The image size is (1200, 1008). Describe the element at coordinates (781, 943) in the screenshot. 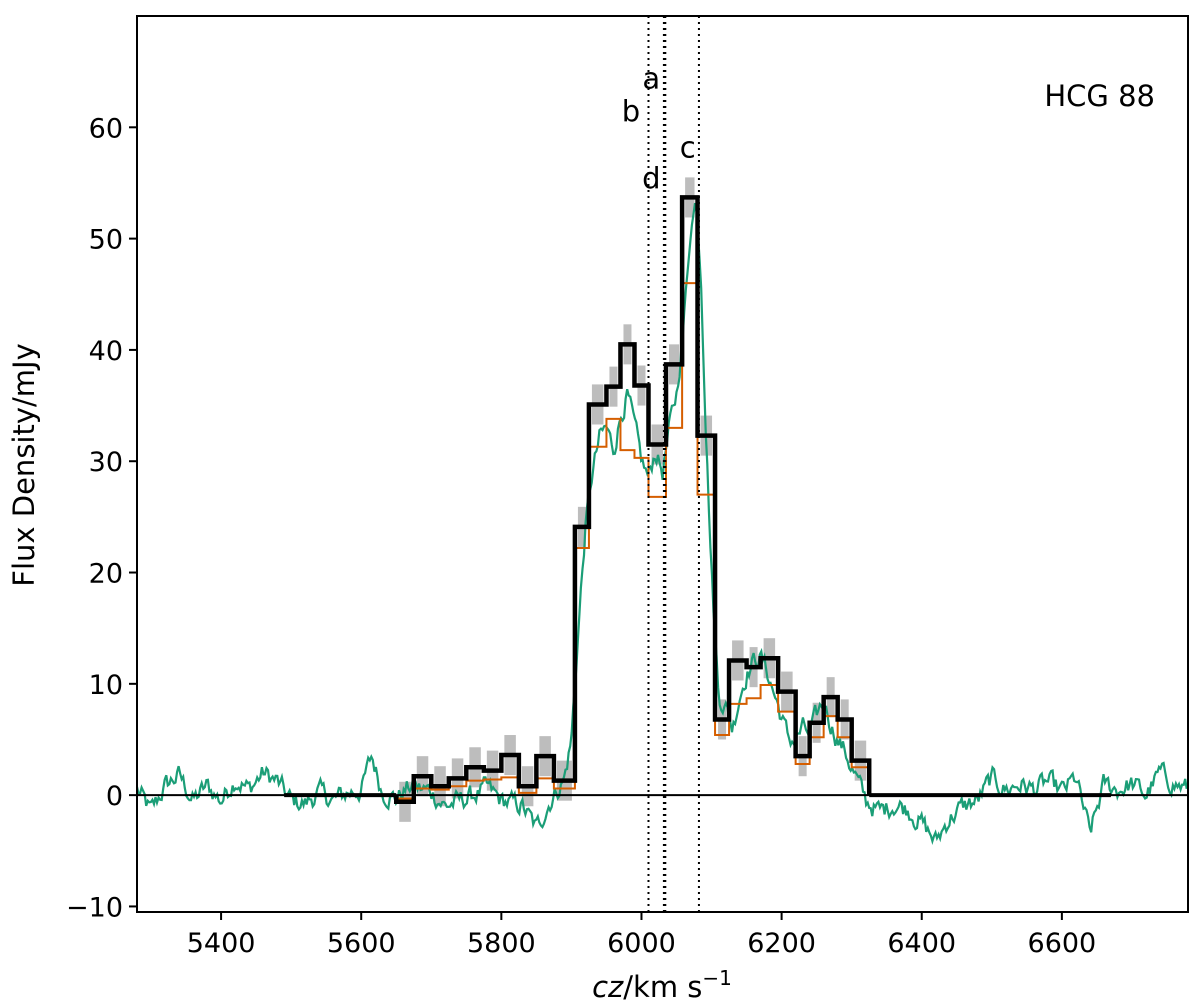

I see `x-tick-label: 6200` at that location.